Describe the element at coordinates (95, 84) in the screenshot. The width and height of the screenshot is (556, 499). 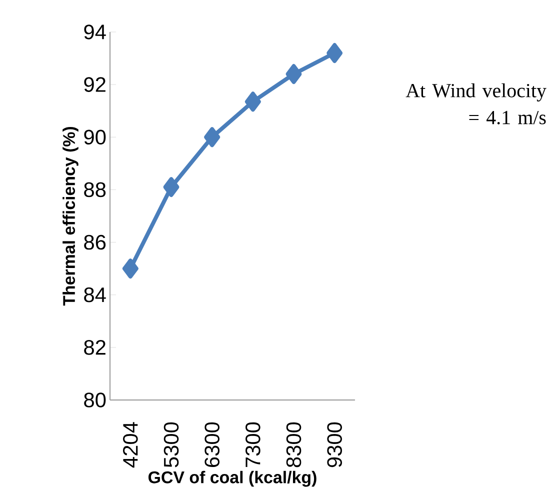
I see `y-tick-label: 92` at that location.